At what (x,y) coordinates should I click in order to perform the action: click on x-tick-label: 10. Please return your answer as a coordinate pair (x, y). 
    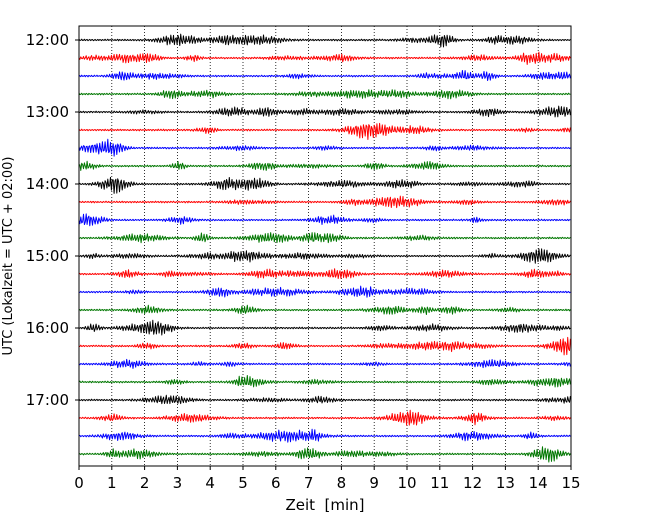
    Looking at the image, I should click on (406, 483).